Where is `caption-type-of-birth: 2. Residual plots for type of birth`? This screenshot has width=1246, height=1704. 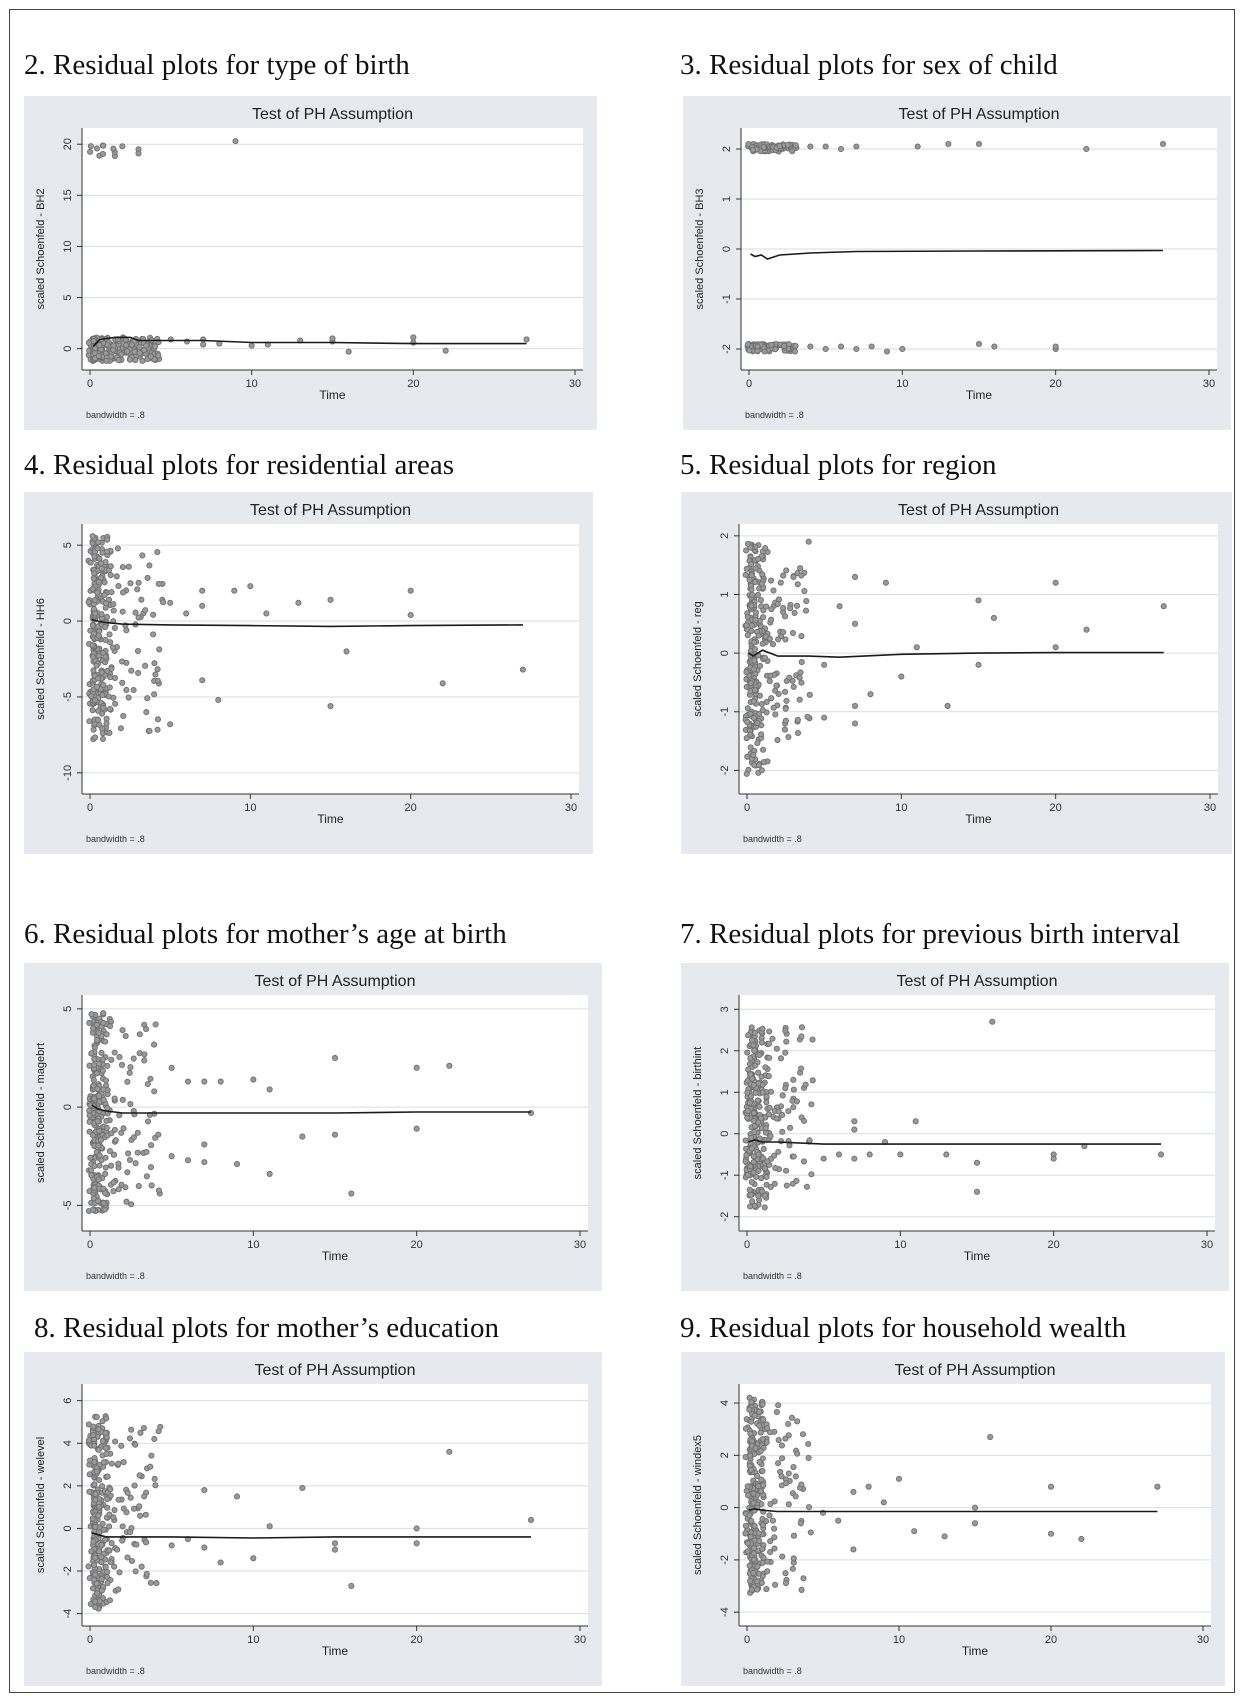 caption-type-of-birth: 2. Residual plots for type of birth is located at coordinates (217, 65).